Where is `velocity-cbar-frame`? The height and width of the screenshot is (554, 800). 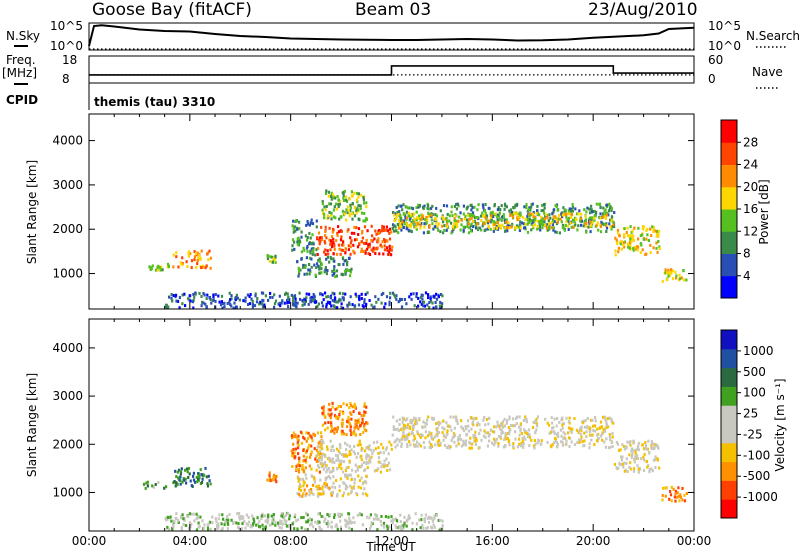
velocity-cbar-frame is located at coordinates (729, 424).